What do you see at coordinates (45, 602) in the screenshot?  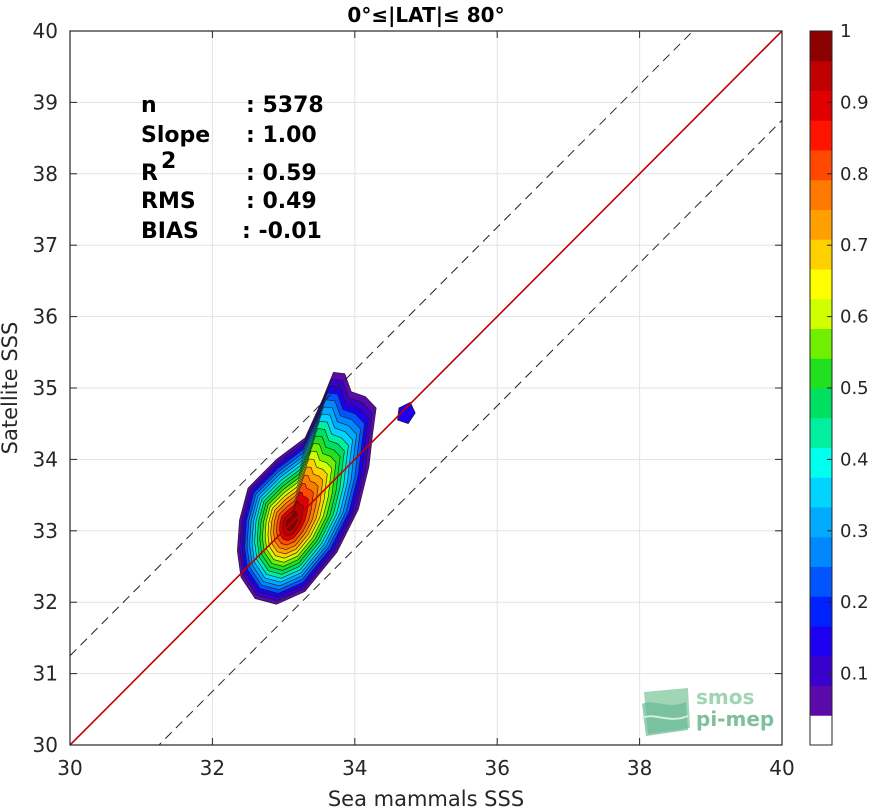 I see `y-tick-label: 32` at bounding box center [45, 602].